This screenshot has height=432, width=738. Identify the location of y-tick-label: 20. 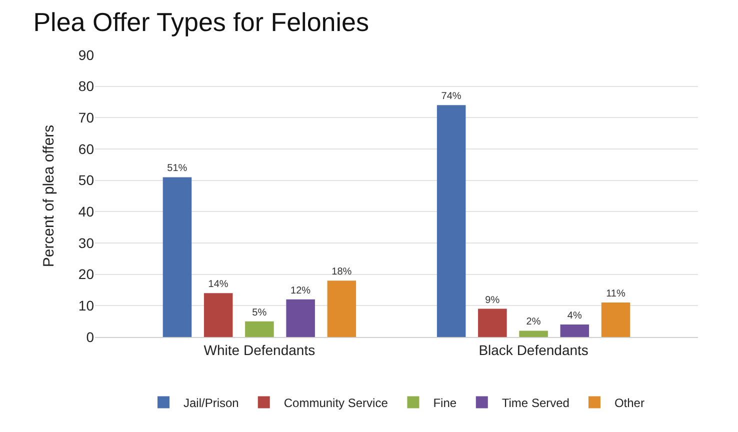
(86, 274).